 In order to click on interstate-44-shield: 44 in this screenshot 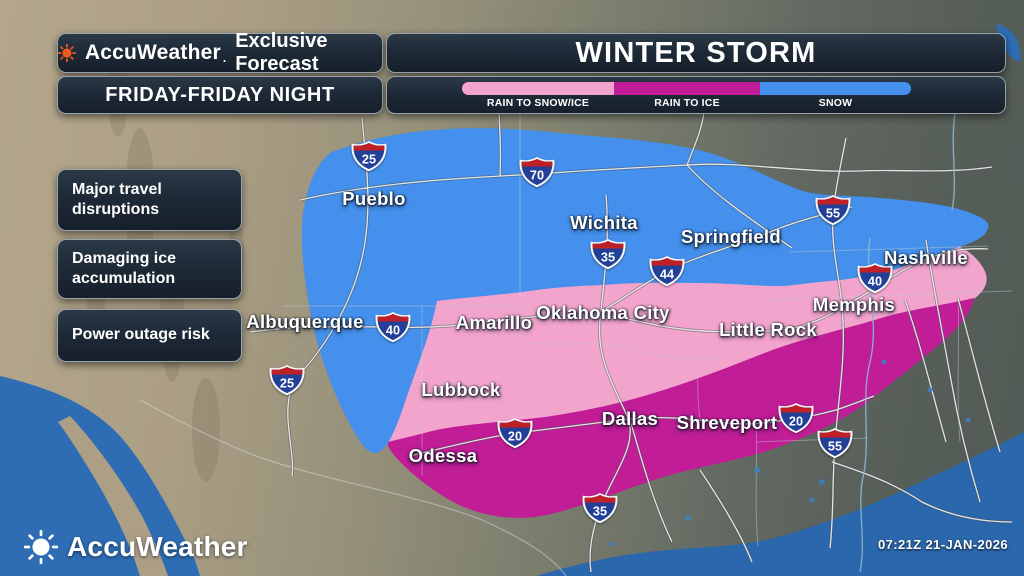, I will do `click(667, 271)`.